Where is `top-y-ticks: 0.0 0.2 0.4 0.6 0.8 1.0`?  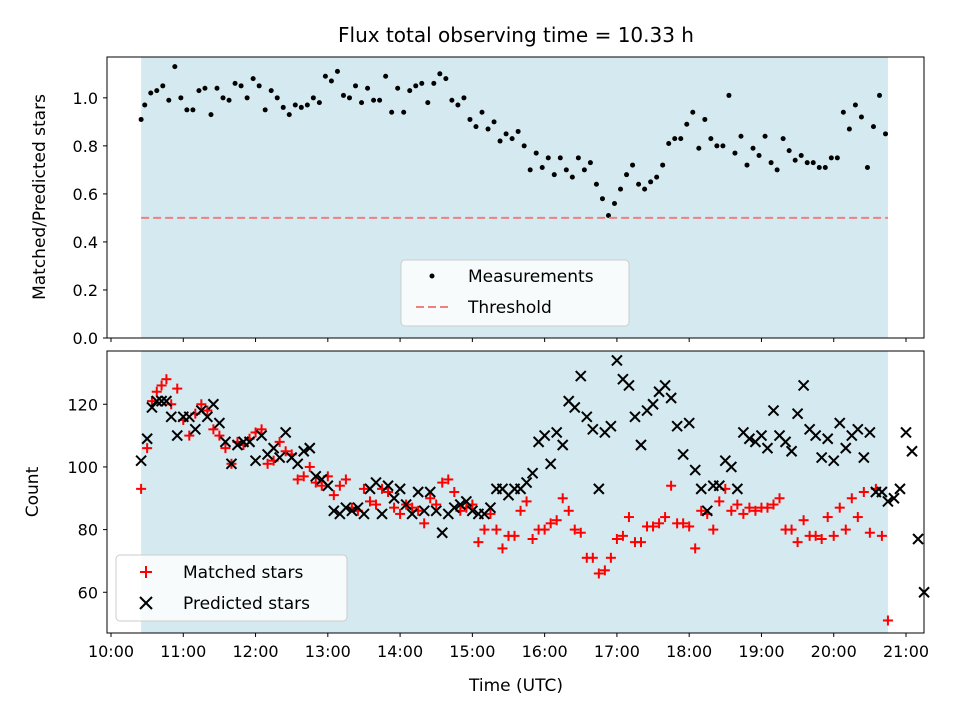 top-y-ticks: 0.0 0.2 0.4 0.6 0.8 1.0 is located at coordinates (90, 218).